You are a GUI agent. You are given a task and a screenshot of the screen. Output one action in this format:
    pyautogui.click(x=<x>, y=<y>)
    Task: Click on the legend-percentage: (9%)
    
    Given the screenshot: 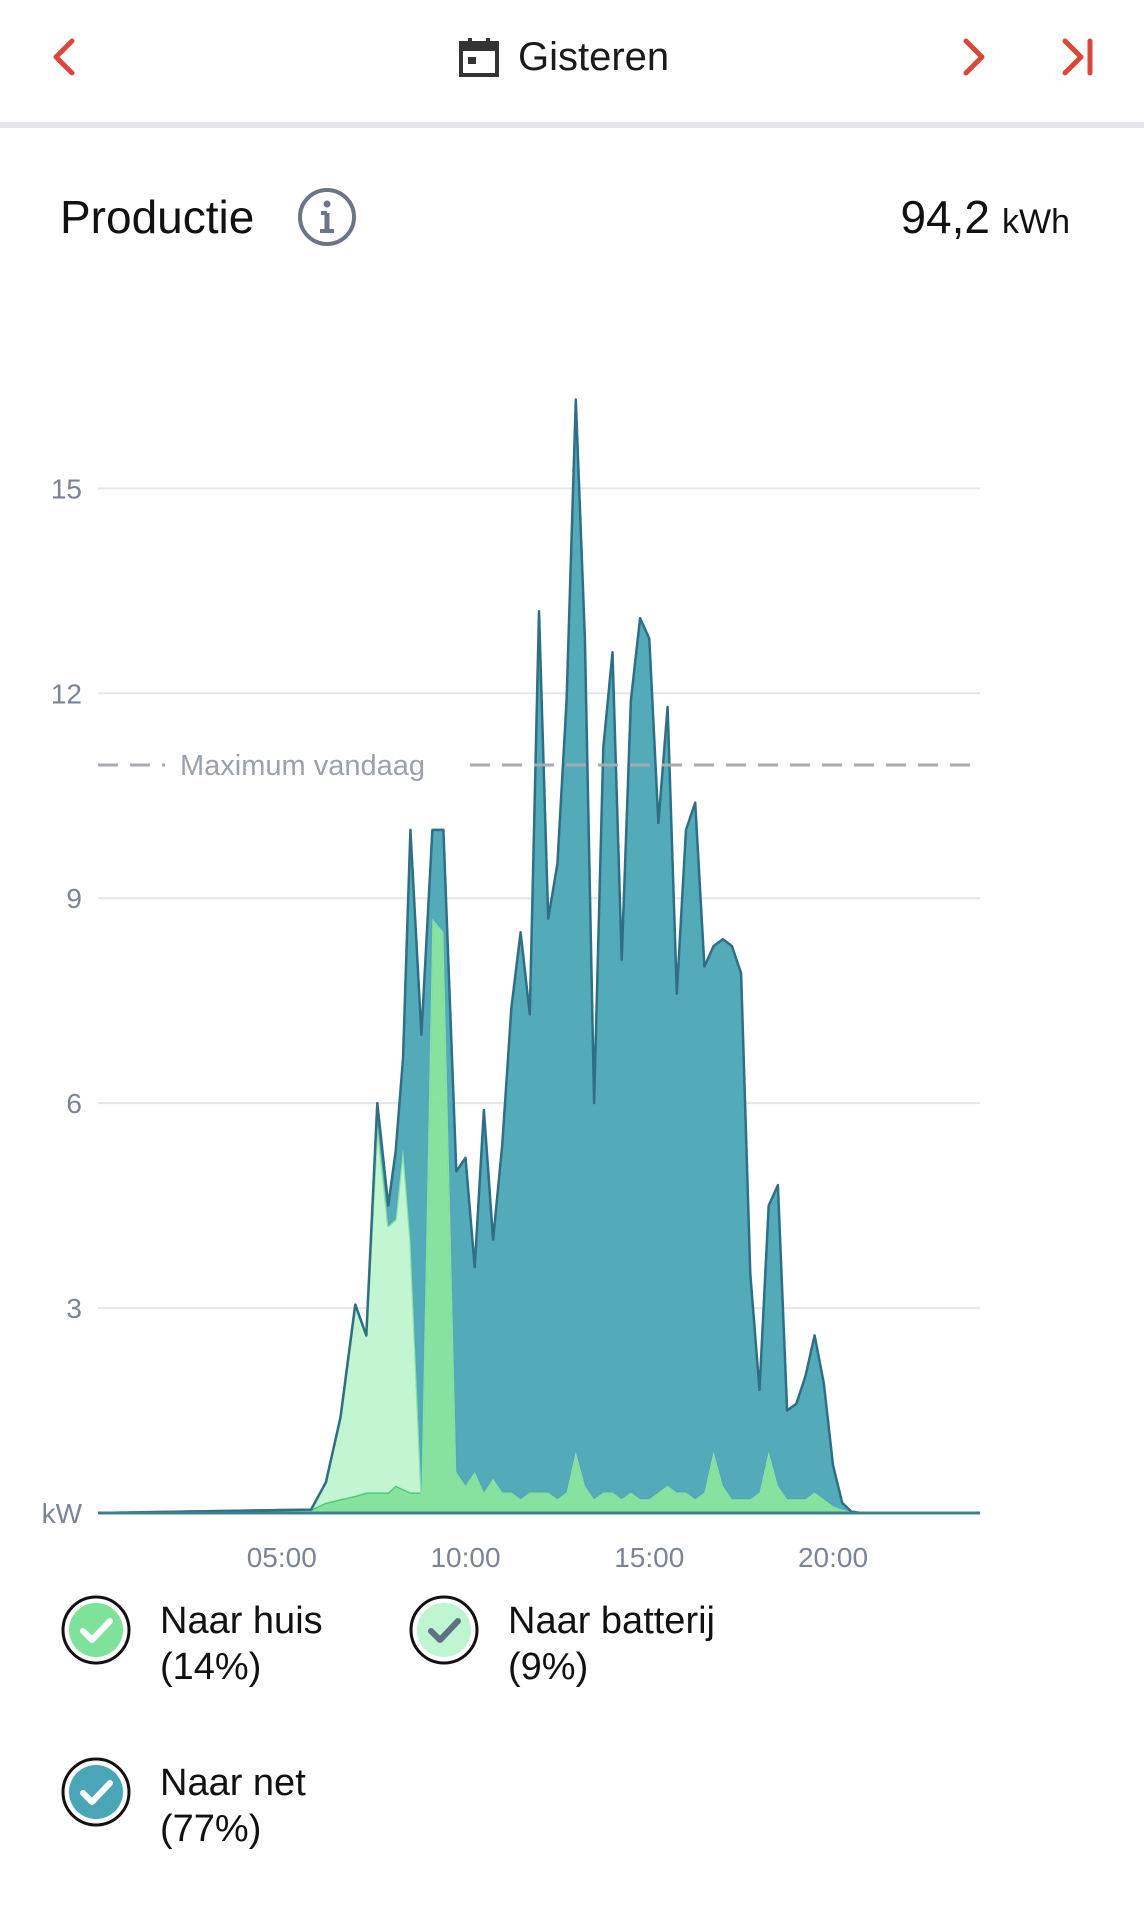 What is the action you would take?
    pyautogui.click(x=548, y=1667)
    